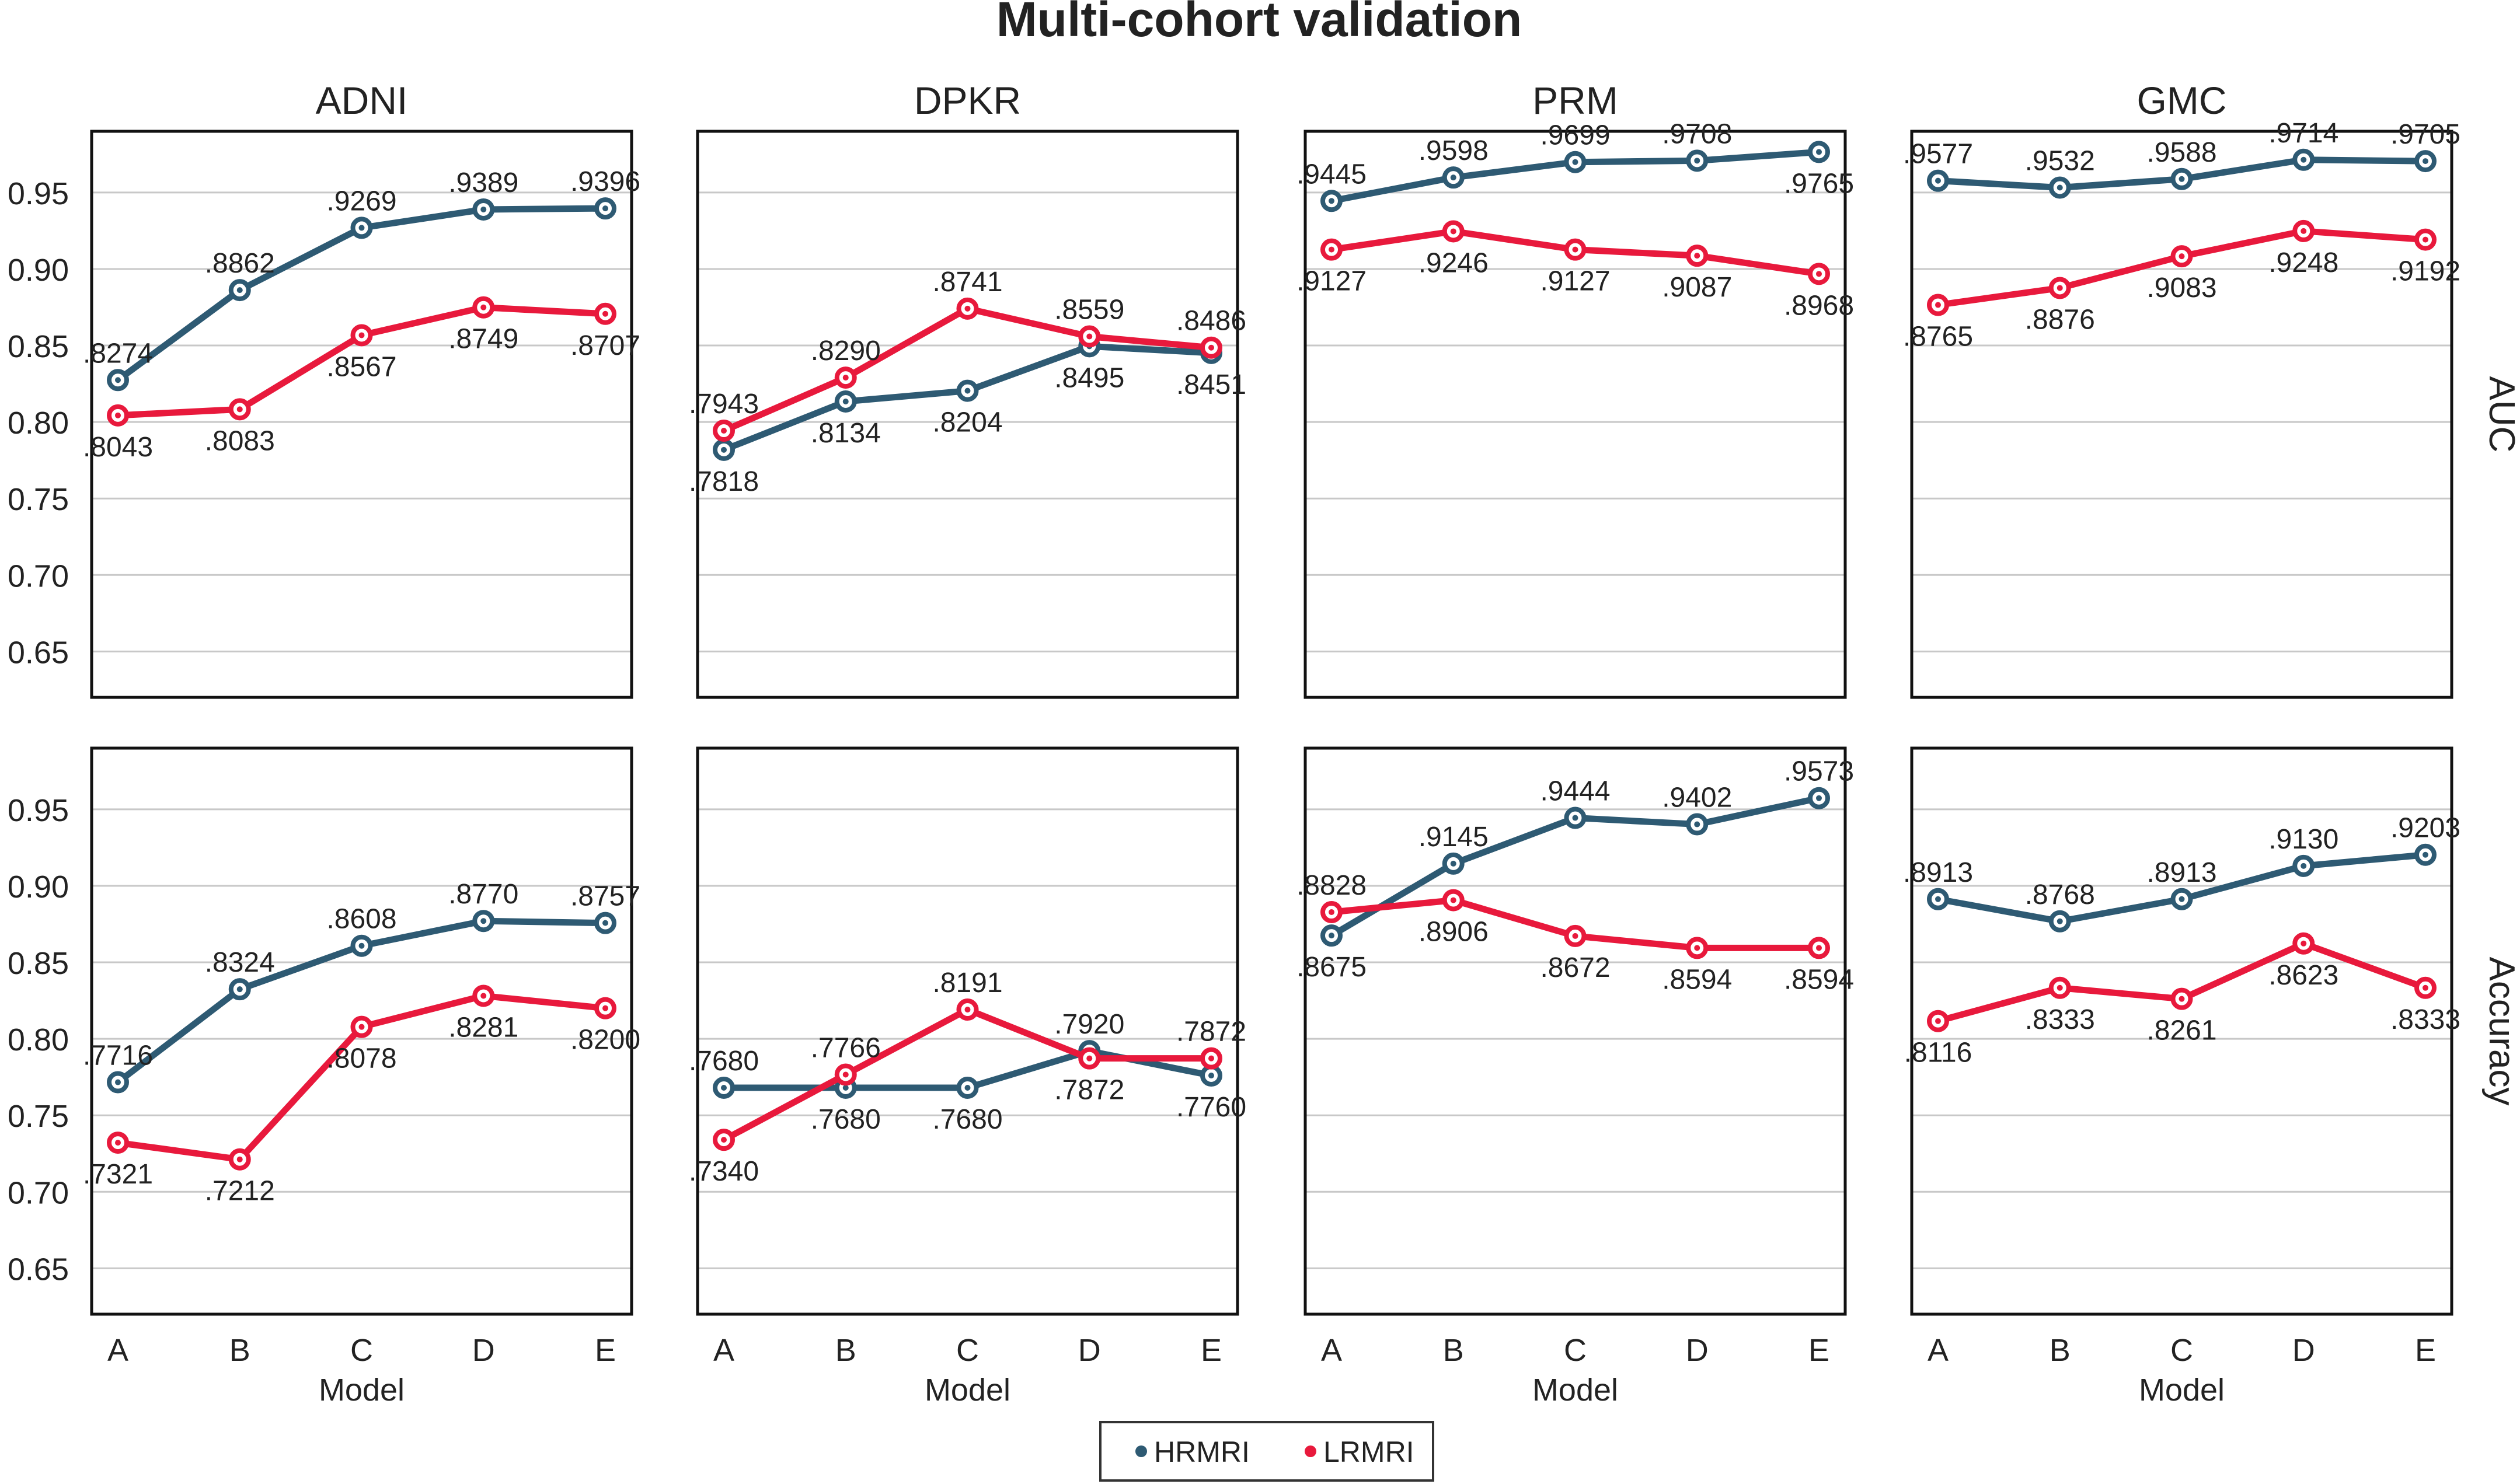 This screenshot has height=1484, width=2520. Describe the element at coordinates (605, 182) in the screenshot. I see `data-label-hrmri: .9396` at that location.